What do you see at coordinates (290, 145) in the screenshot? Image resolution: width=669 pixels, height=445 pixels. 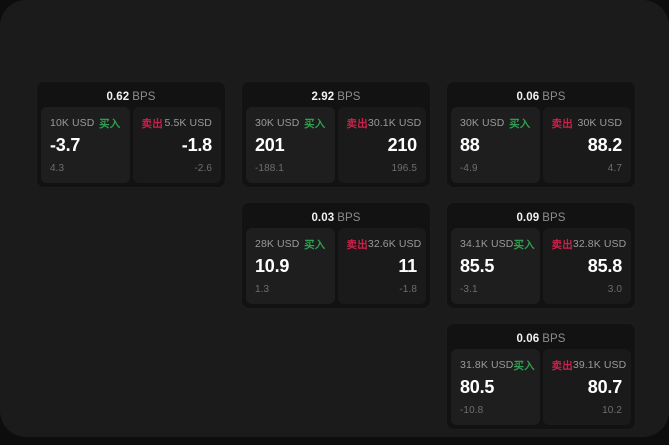 I see `buy-side-panel: 30K USD 买入 201 -188.1` at bounding box center [290, 145].